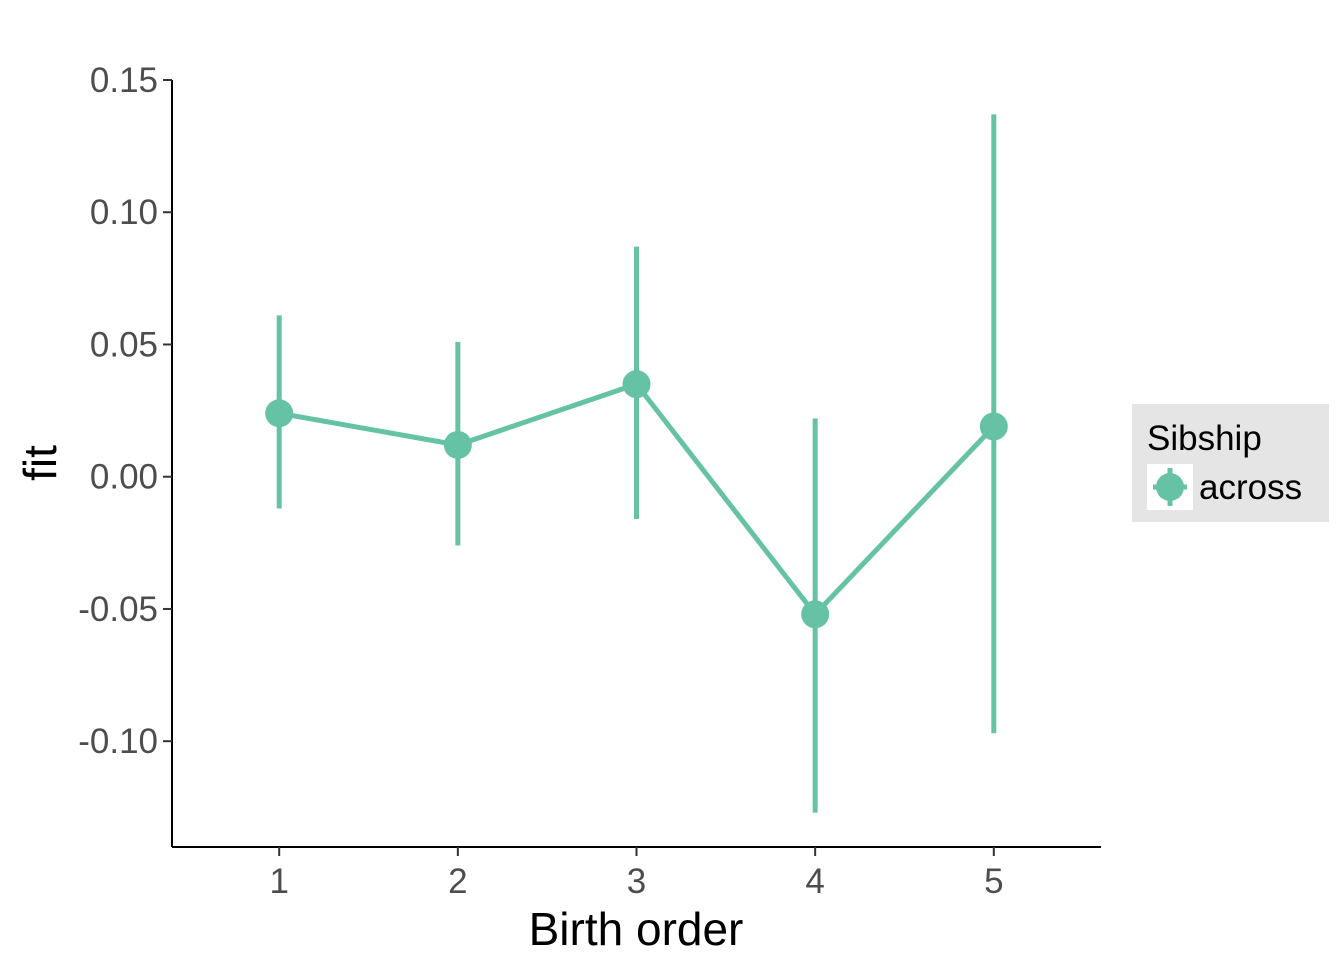 Image resolution: width=1344 pixels, height=960 pixels. Describe the element at coordinates (124, 344) in the screenshot. I see `y-tick-label: 0.05` at that location.